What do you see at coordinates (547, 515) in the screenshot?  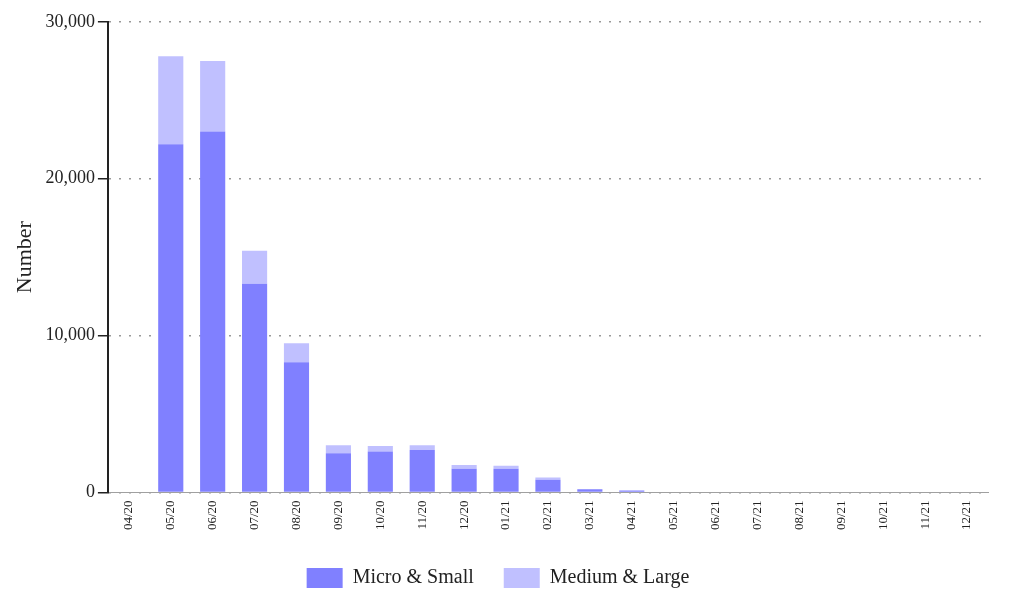 I see `x-tick-label: 02/21` at bounding box center [547, 515].